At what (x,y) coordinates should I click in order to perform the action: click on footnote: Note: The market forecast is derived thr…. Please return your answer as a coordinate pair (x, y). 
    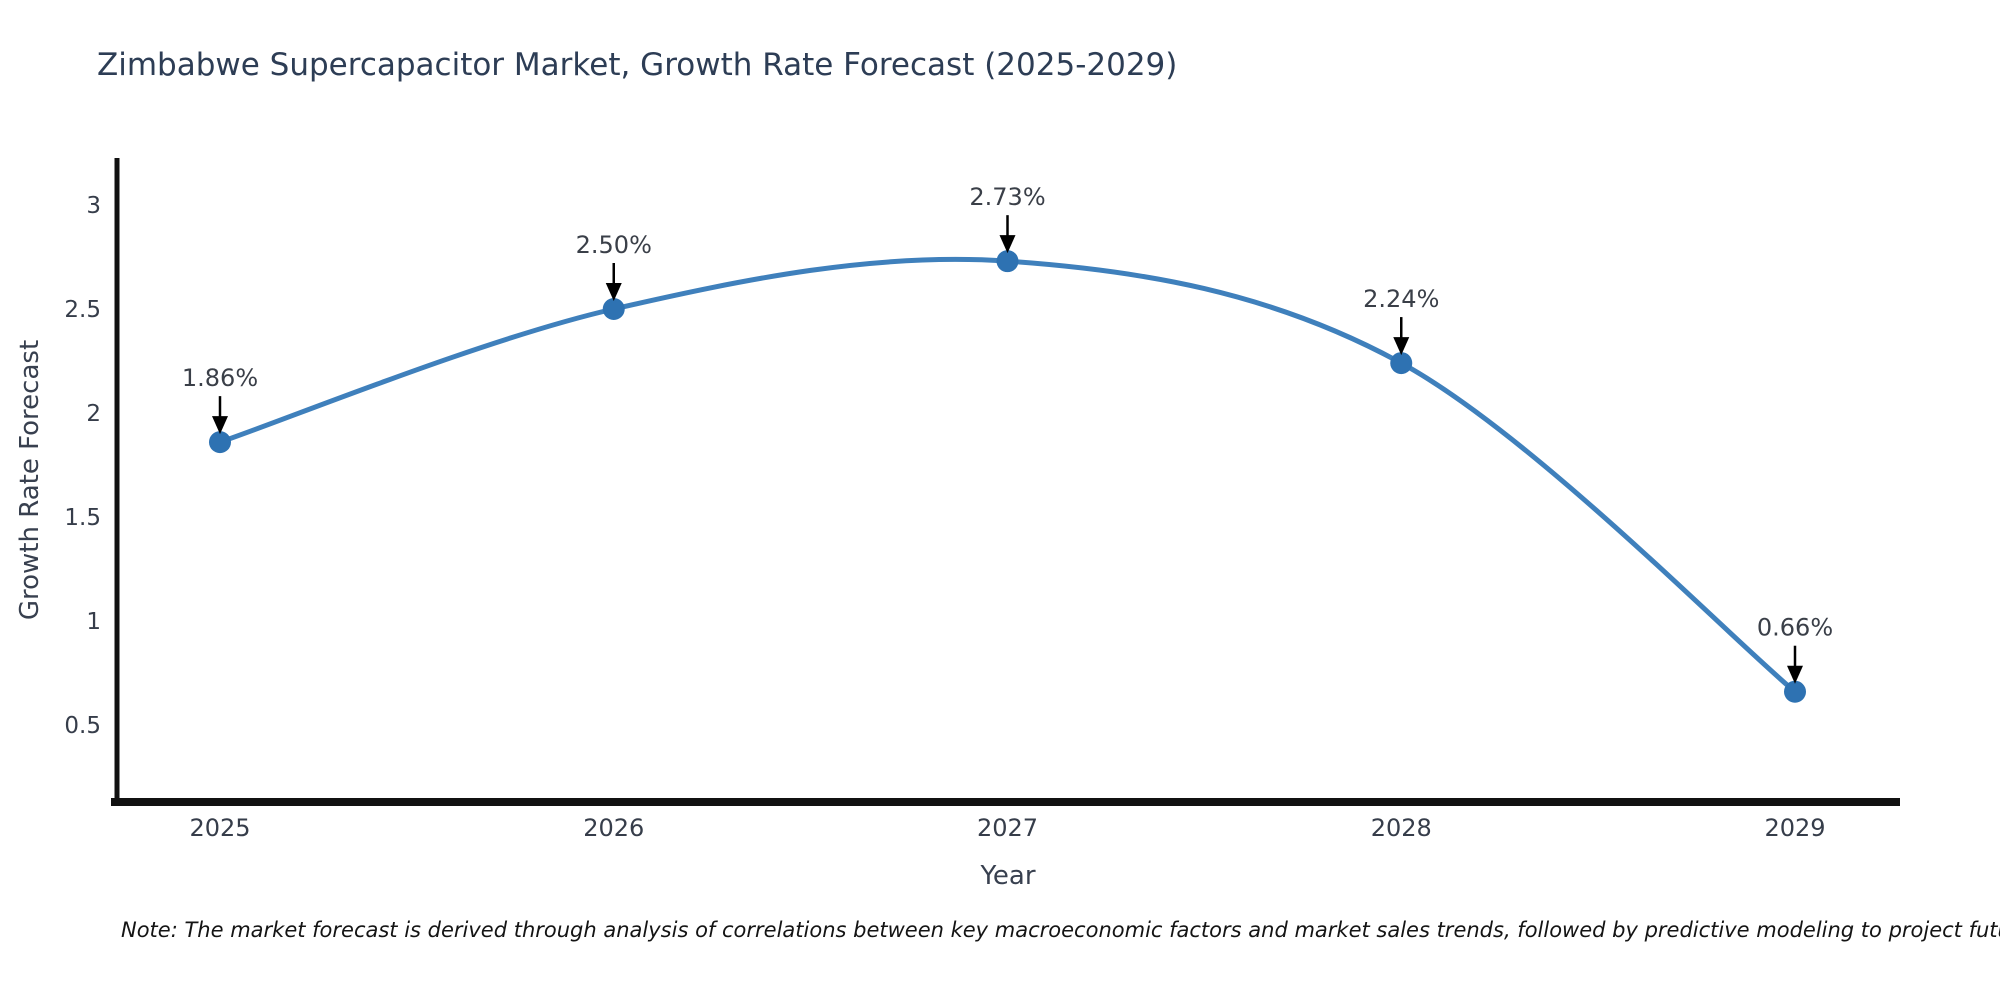
    Looking at the image, I should click on (1060, 930).